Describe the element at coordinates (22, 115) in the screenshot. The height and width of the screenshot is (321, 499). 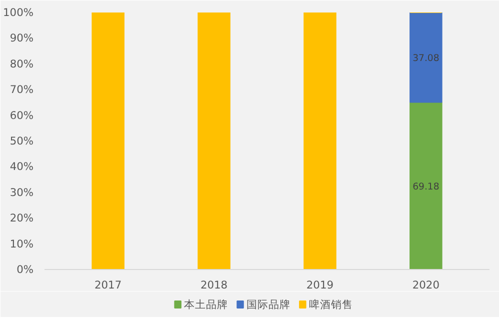
I see `y-tick-label: 60%` at that location.